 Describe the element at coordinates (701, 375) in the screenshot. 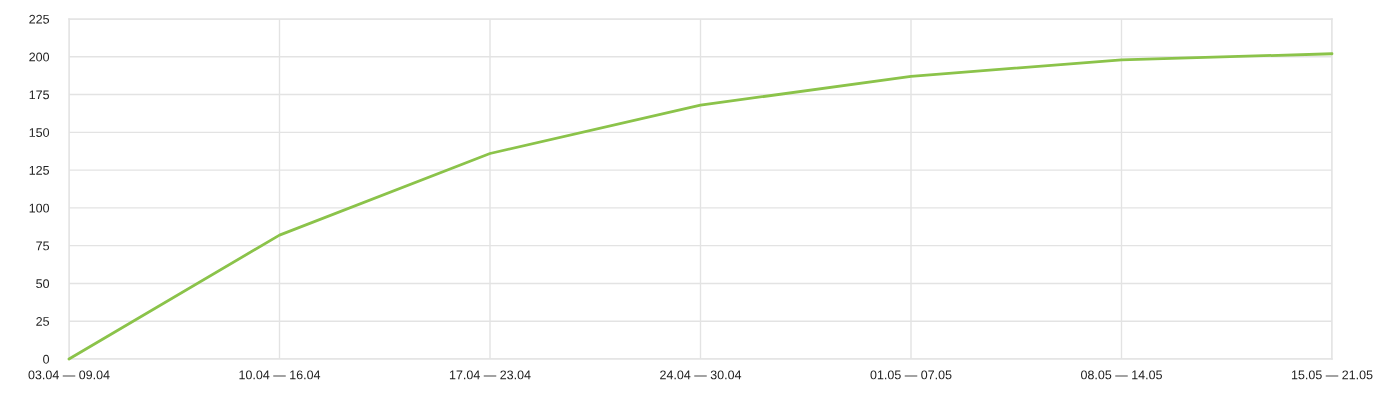

I see `x-tick-label: 24.04 — 30.04` at that location.